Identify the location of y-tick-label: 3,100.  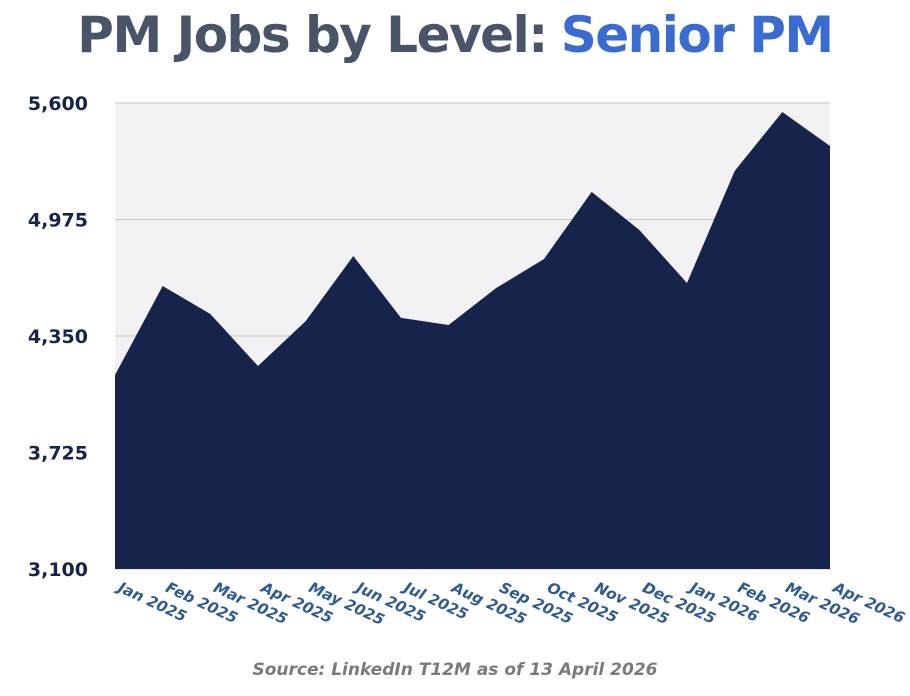
(58, 570).